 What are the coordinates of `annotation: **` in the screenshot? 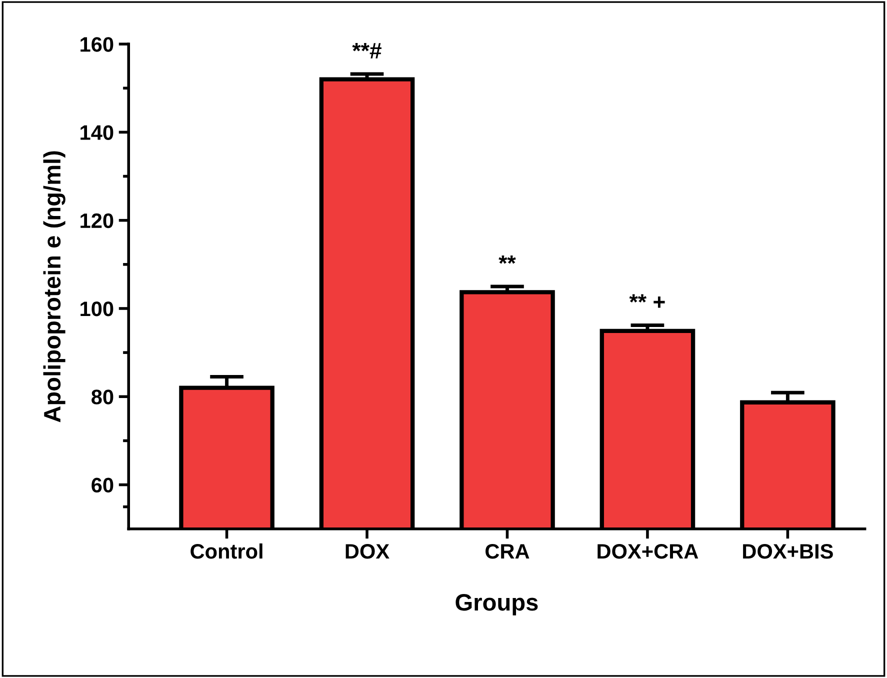 It's located at (507, 259).